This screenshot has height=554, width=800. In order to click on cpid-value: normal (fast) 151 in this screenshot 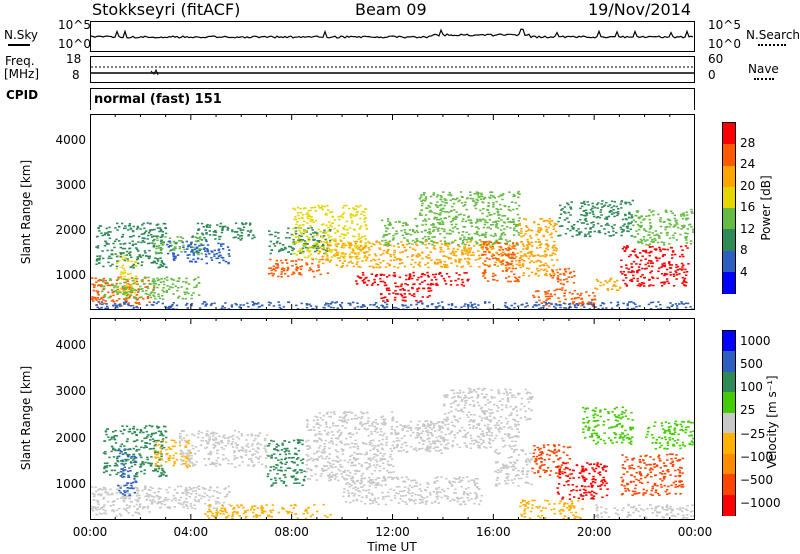, I will do `click(158, 99)`.